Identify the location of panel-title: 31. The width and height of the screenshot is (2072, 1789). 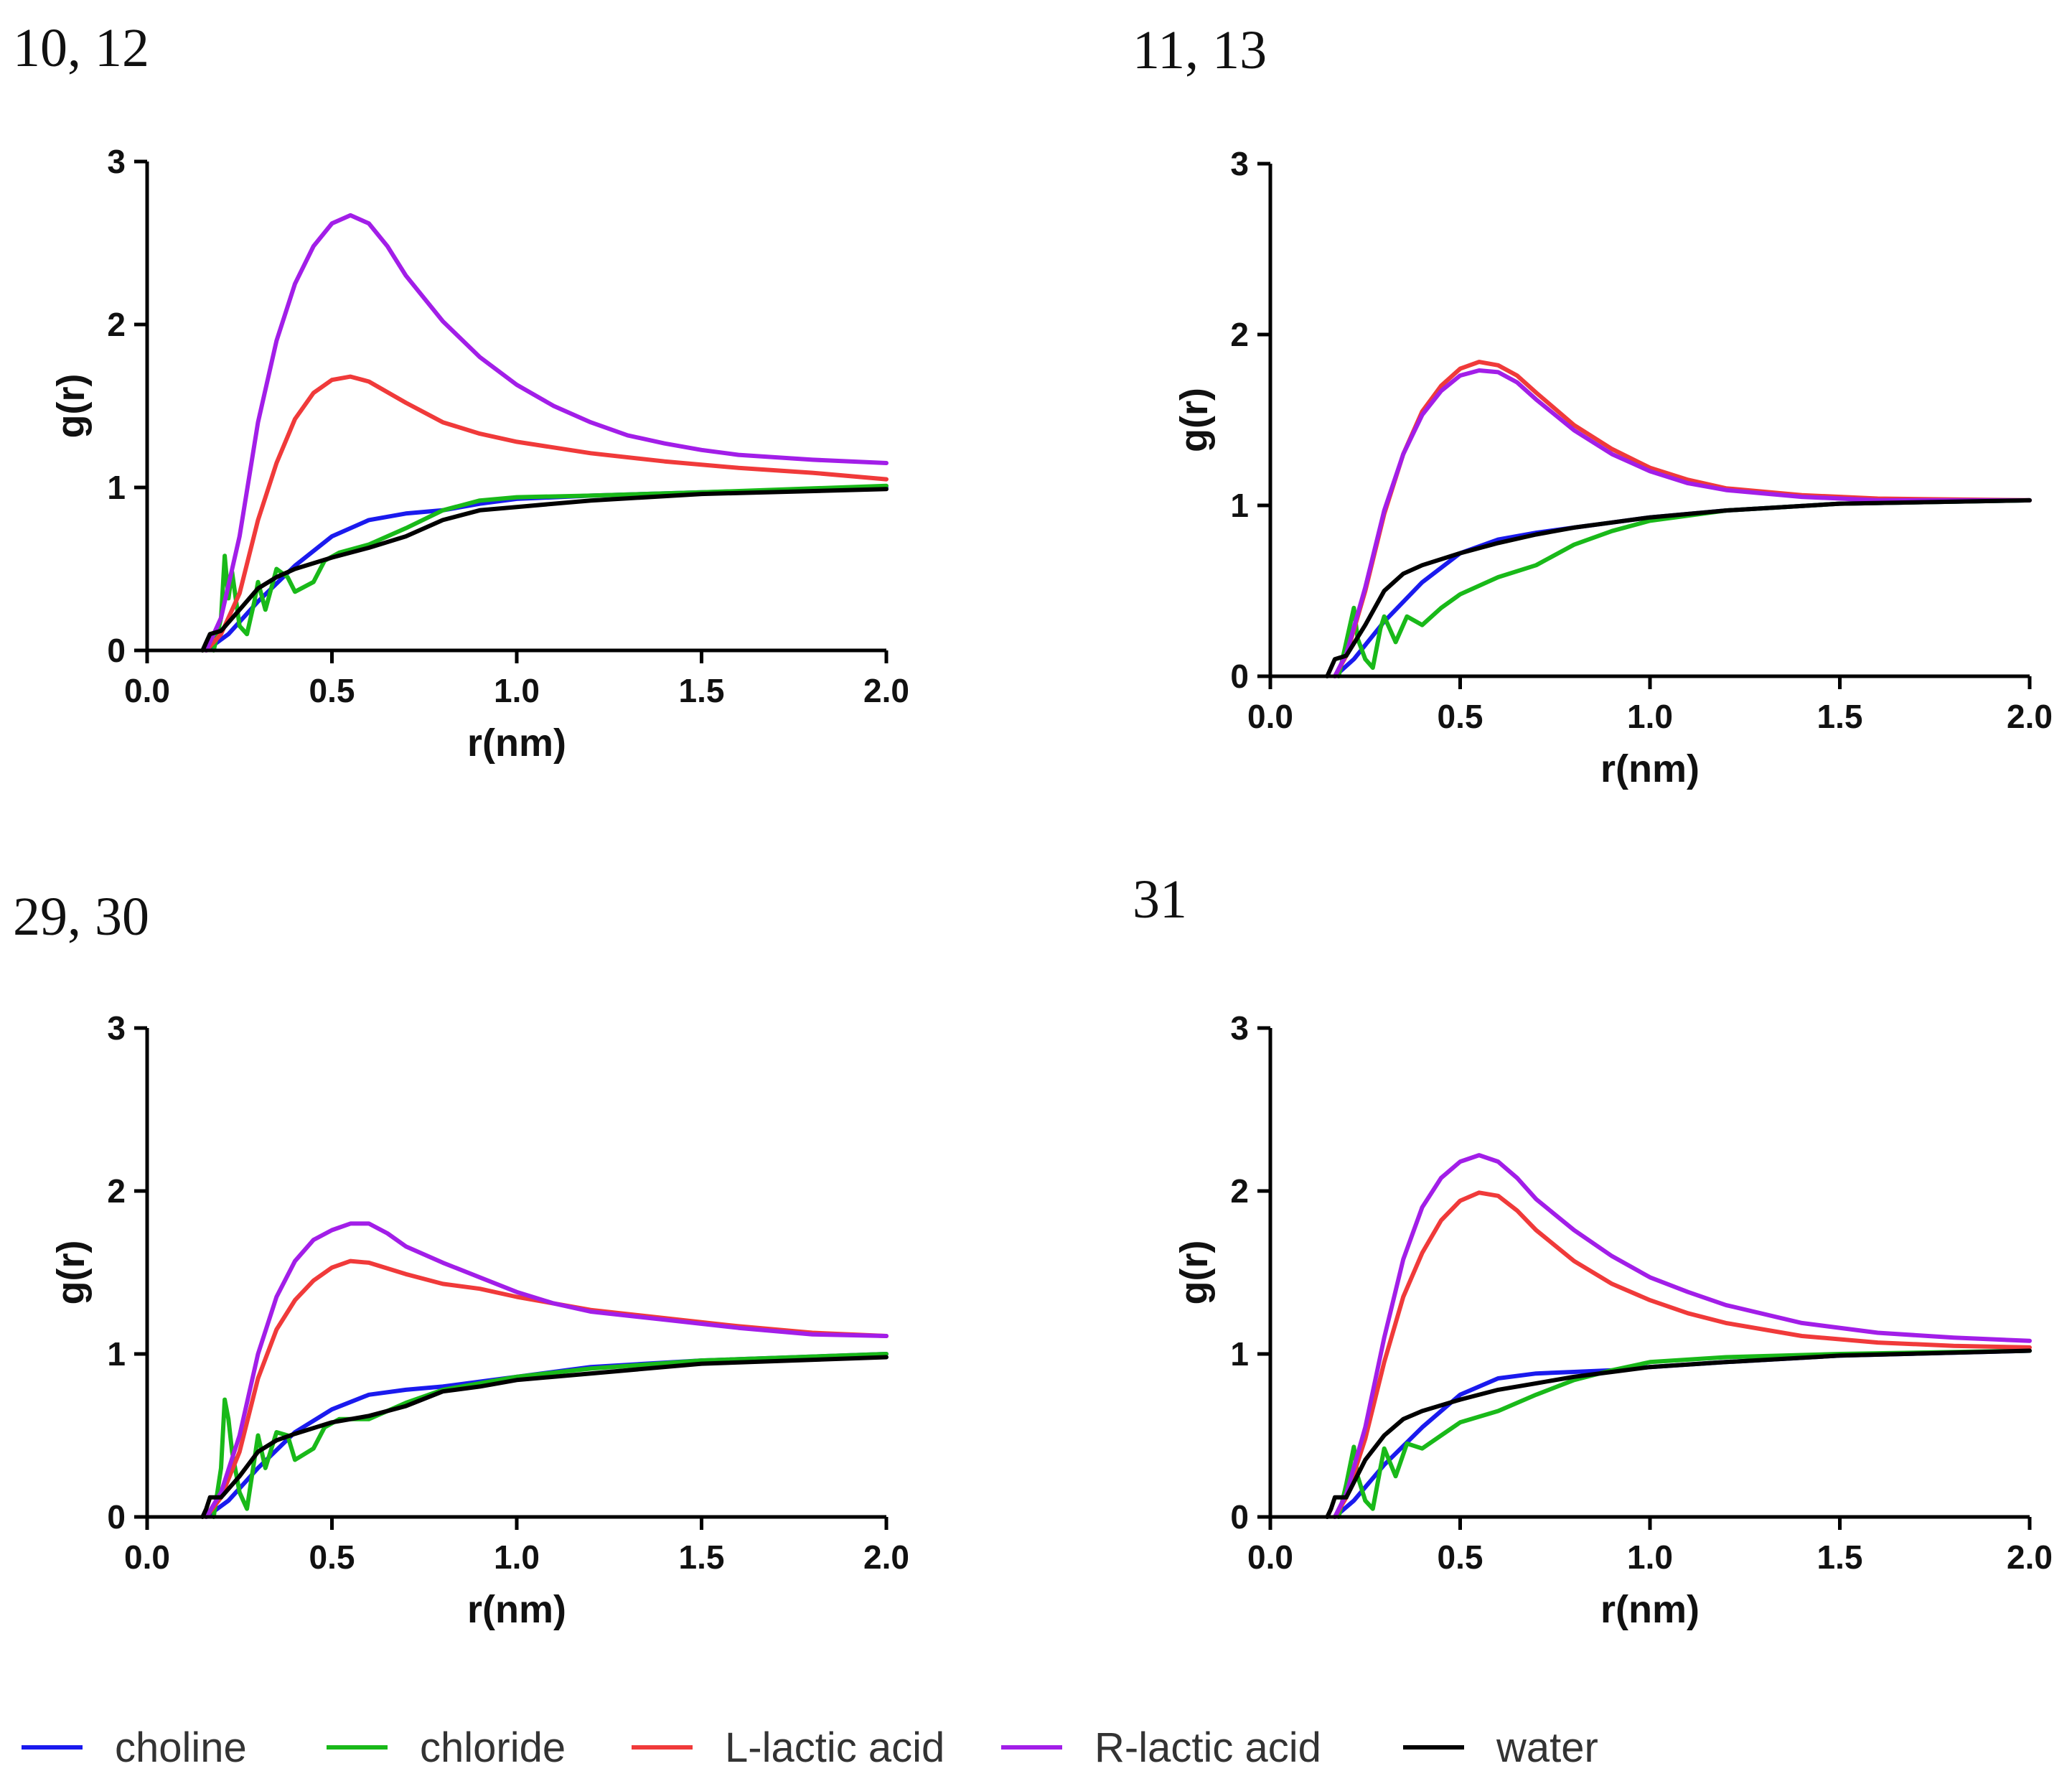
(1160, 899).